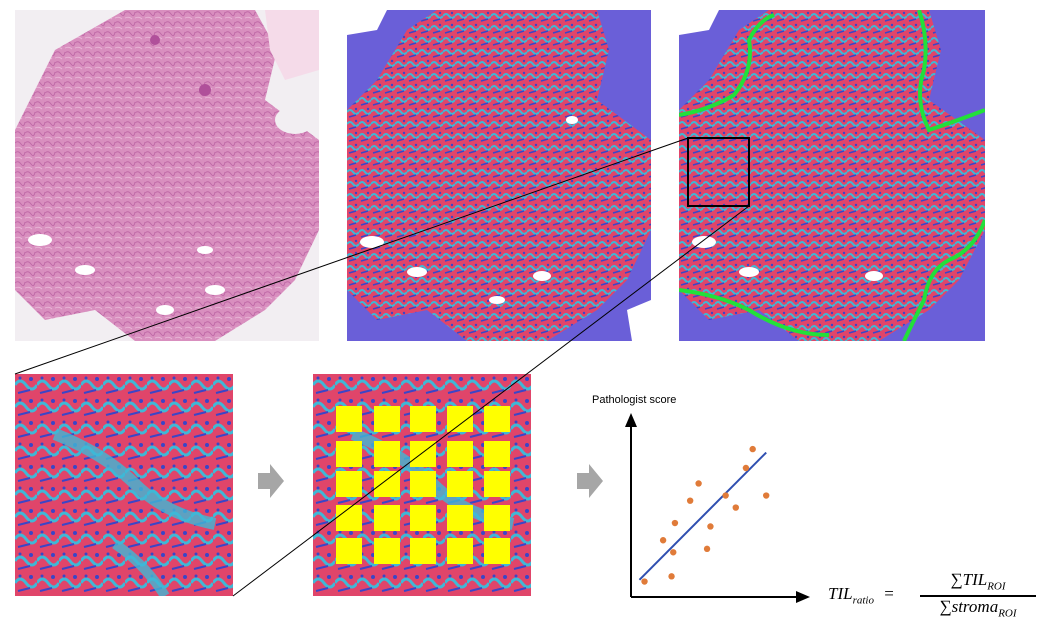  Describe the element at coordinates (975, 579) in the screenshot. I see `formula-num-base: TIL` at that location.